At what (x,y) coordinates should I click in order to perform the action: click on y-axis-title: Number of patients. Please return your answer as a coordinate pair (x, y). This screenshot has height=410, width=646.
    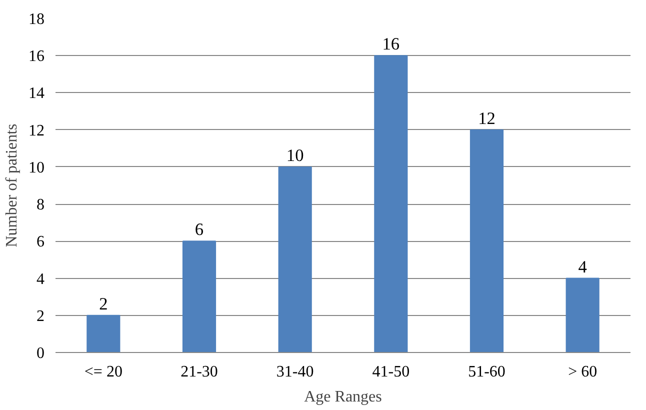
    Looking at the image, I should click on (12, 186).